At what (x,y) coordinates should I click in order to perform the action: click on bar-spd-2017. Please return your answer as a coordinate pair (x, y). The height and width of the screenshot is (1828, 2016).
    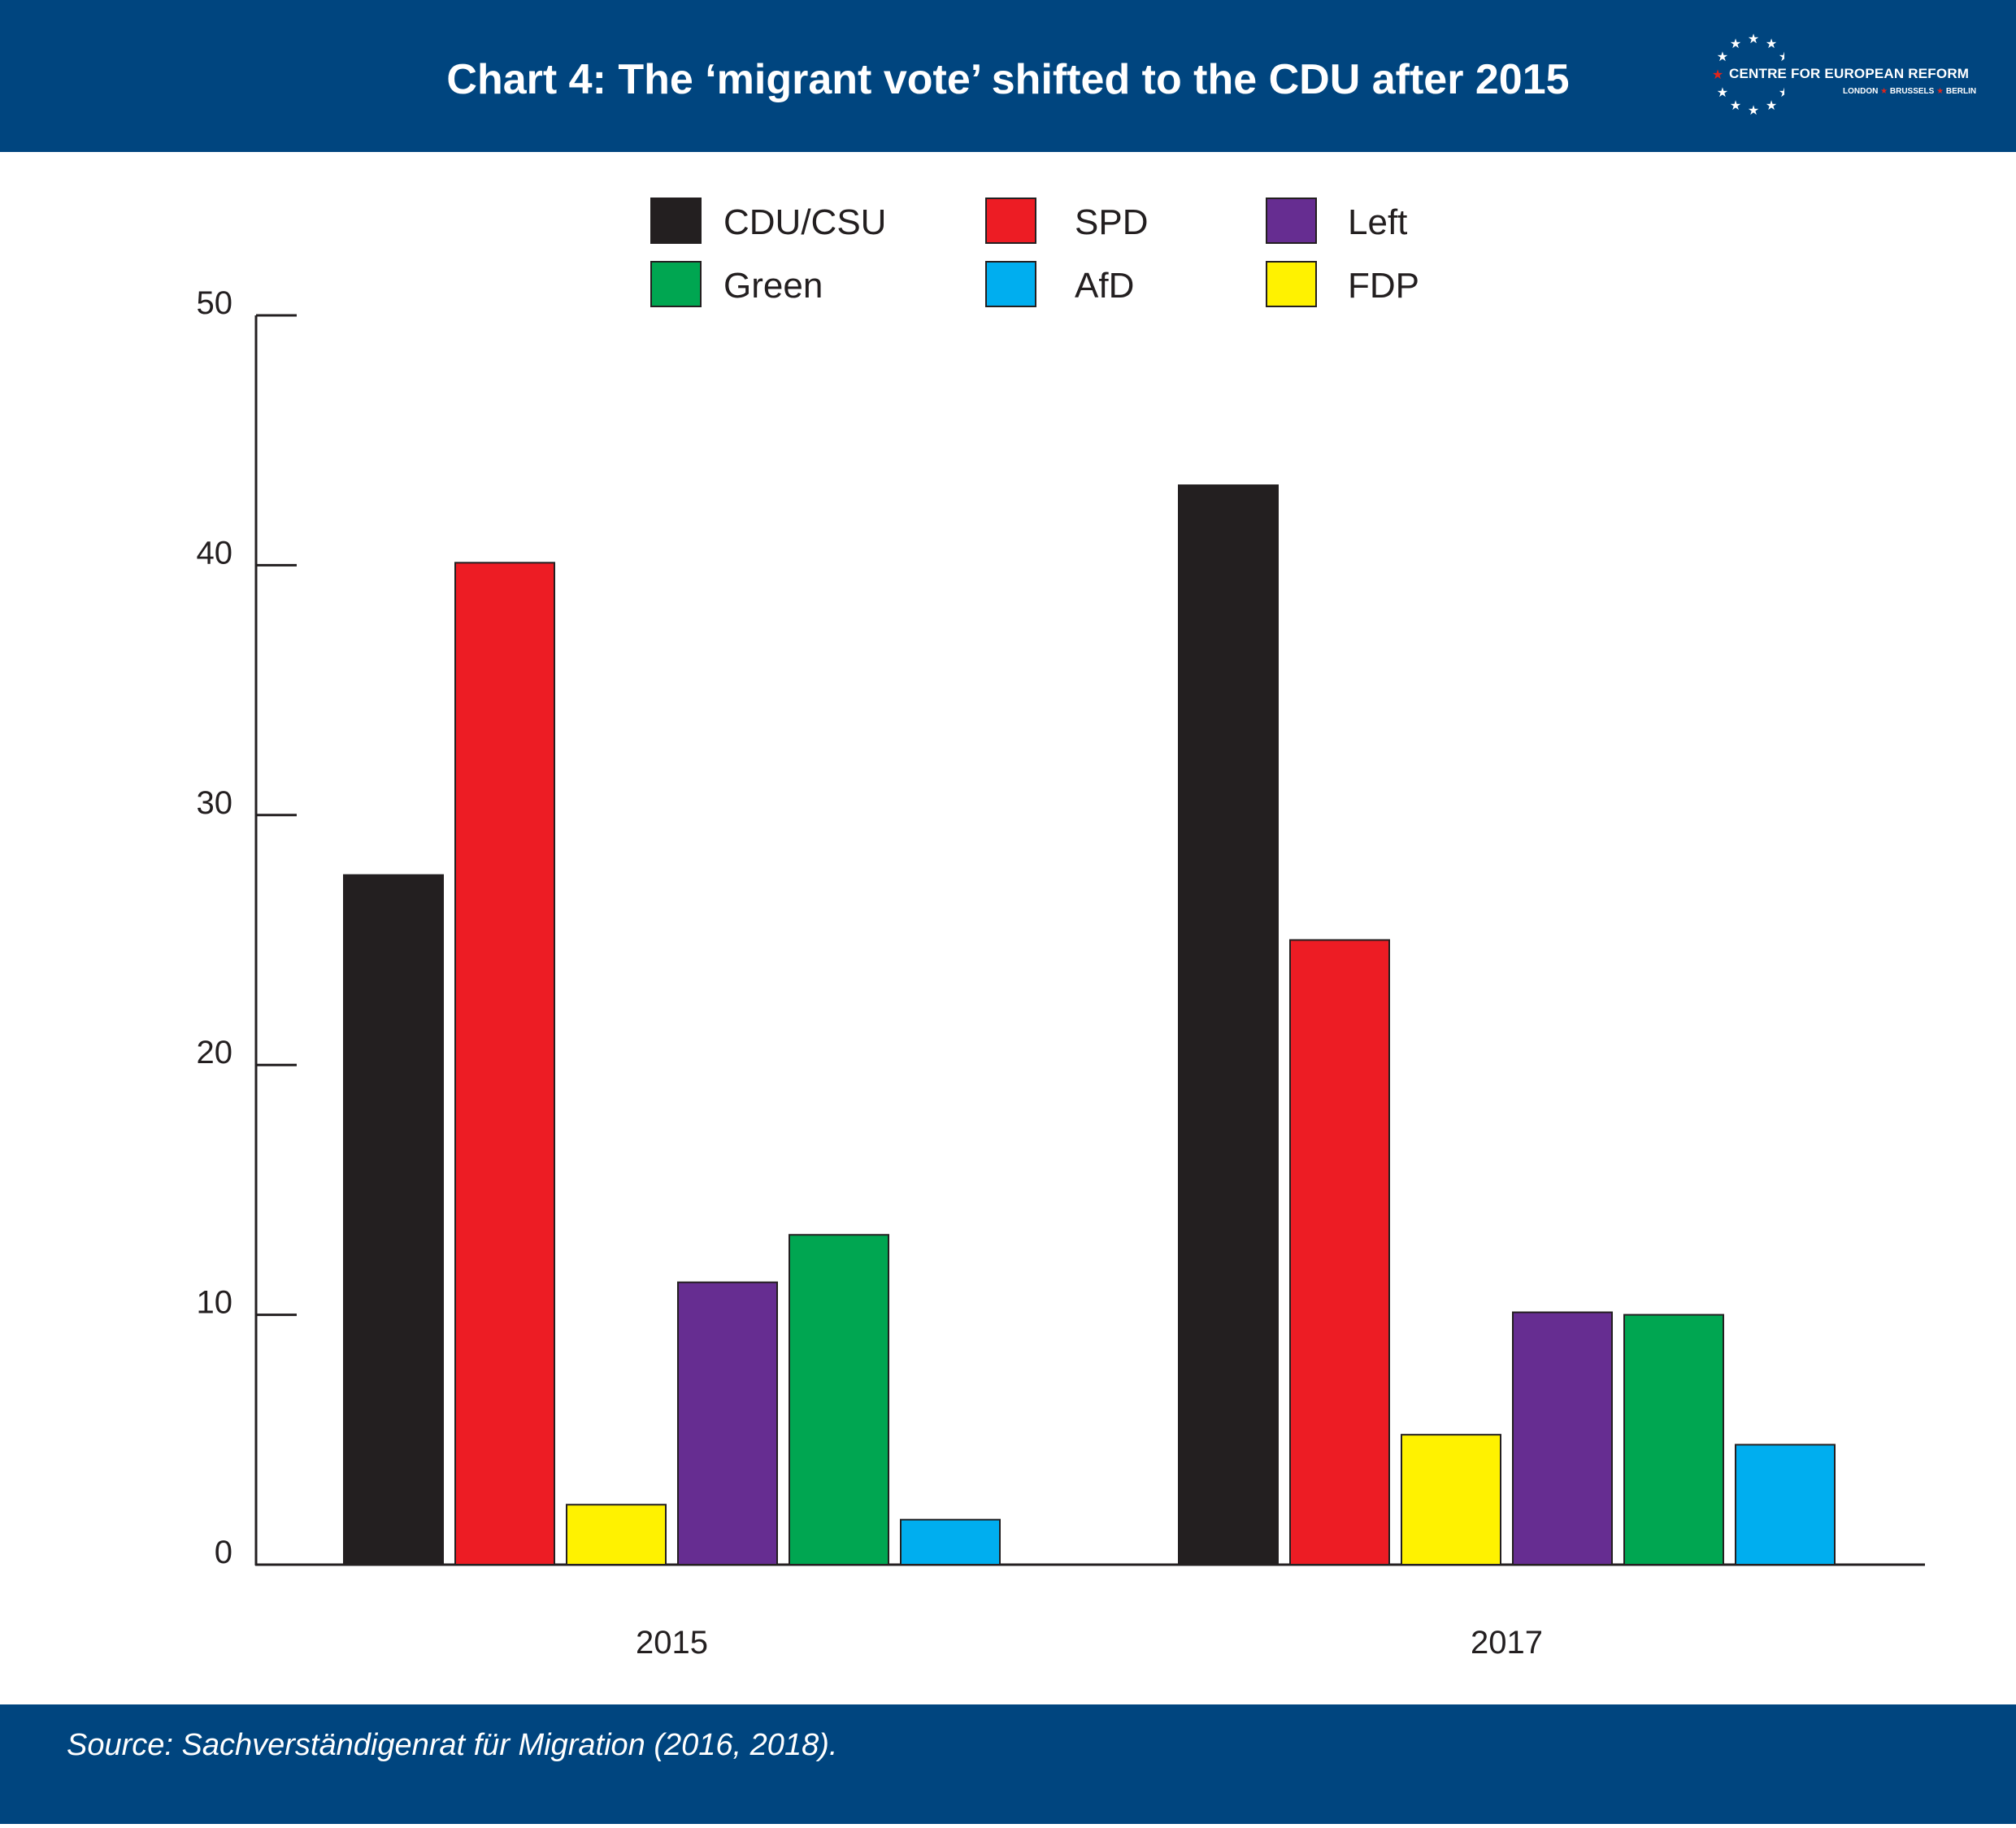
    Looking at the image, I should click on (1339, 1252).